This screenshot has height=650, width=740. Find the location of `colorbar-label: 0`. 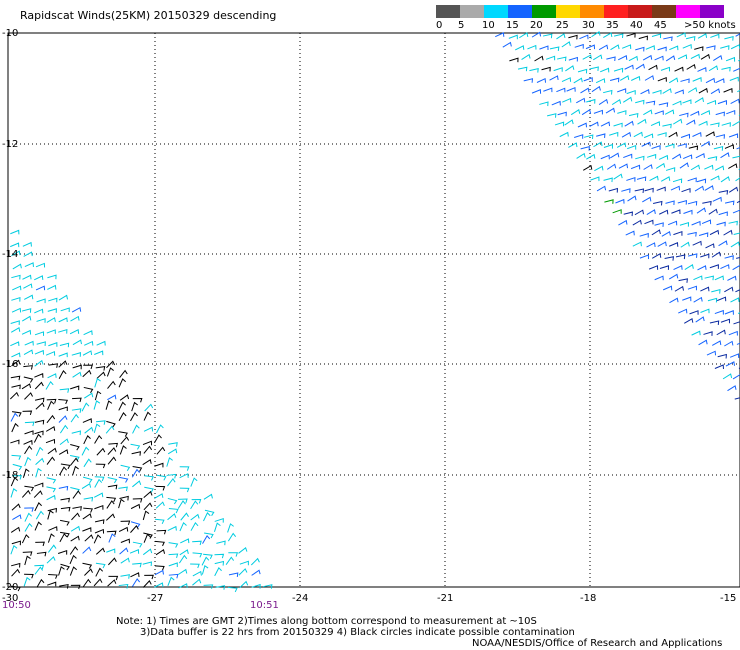

colorbar-label: 0 is located at coordinates (439, 25).